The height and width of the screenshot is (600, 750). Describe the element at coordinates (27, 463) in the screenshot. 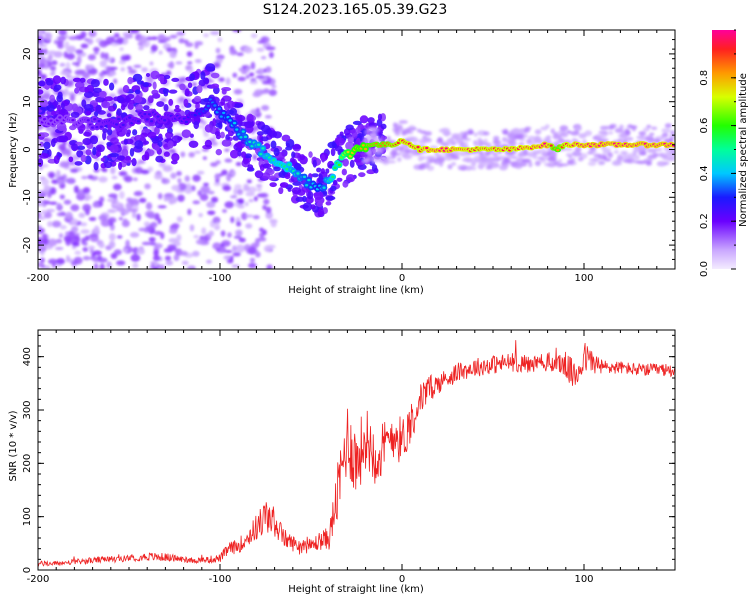

I see `y-tick-label: 200` at that location.